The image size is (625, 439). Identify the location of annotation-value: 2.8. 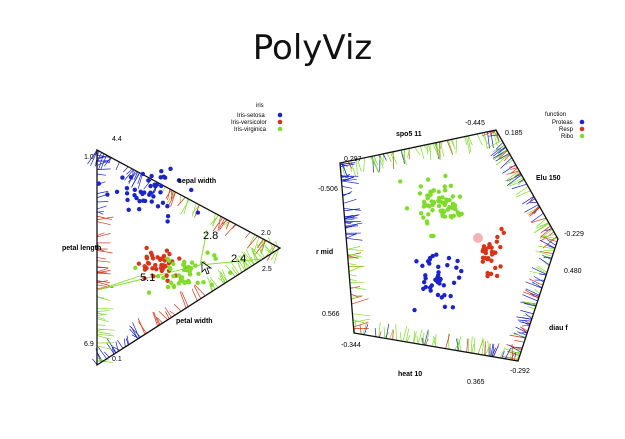
(210, 236).